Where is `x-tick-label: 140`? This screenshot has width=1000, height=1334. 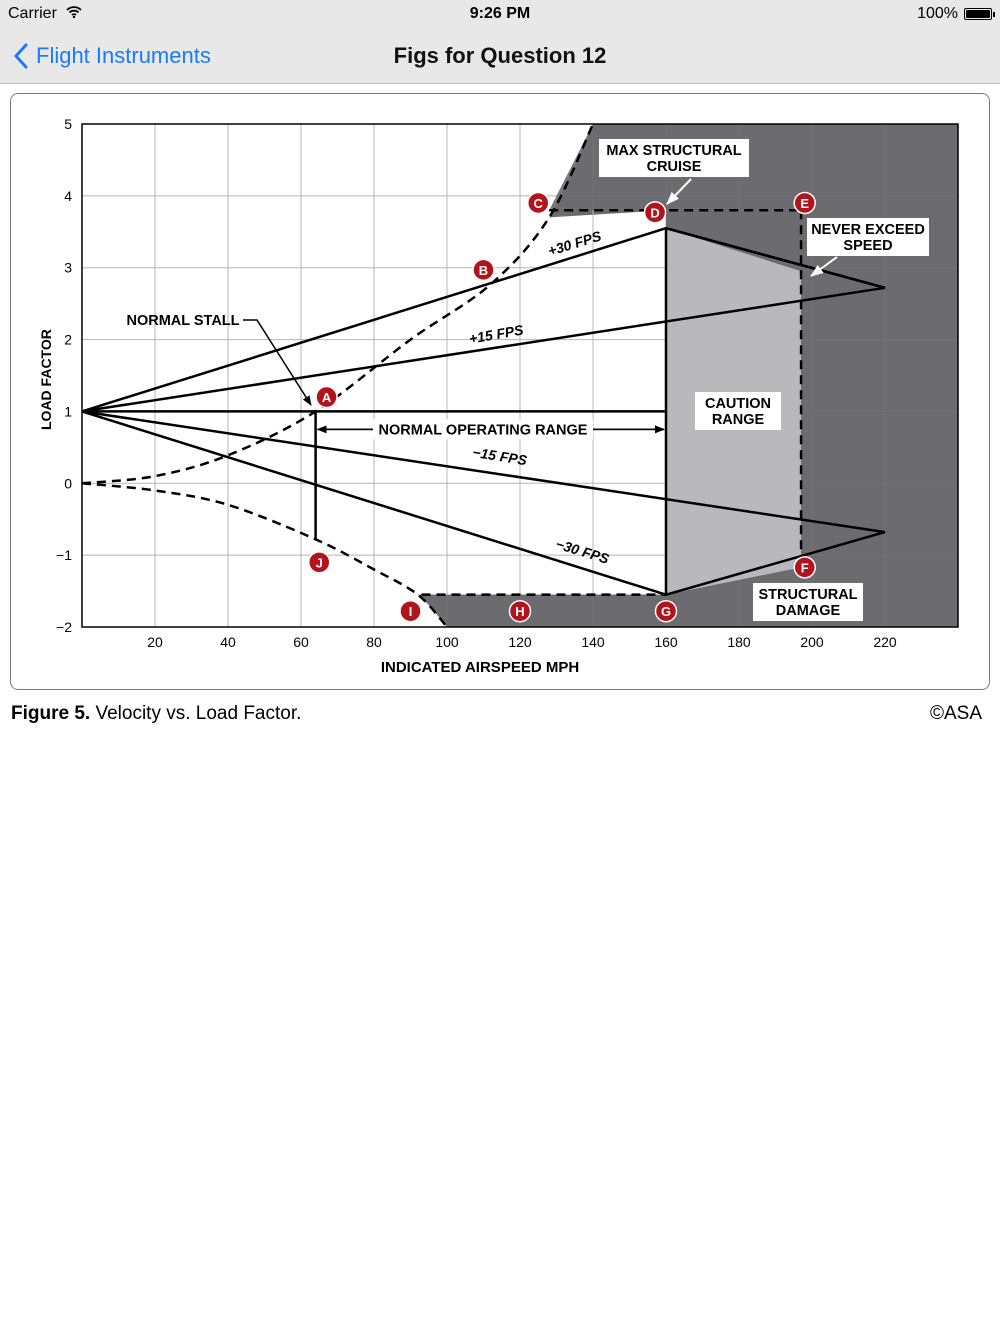
x-tick-label: 140 is located at coordinates (593, 642).